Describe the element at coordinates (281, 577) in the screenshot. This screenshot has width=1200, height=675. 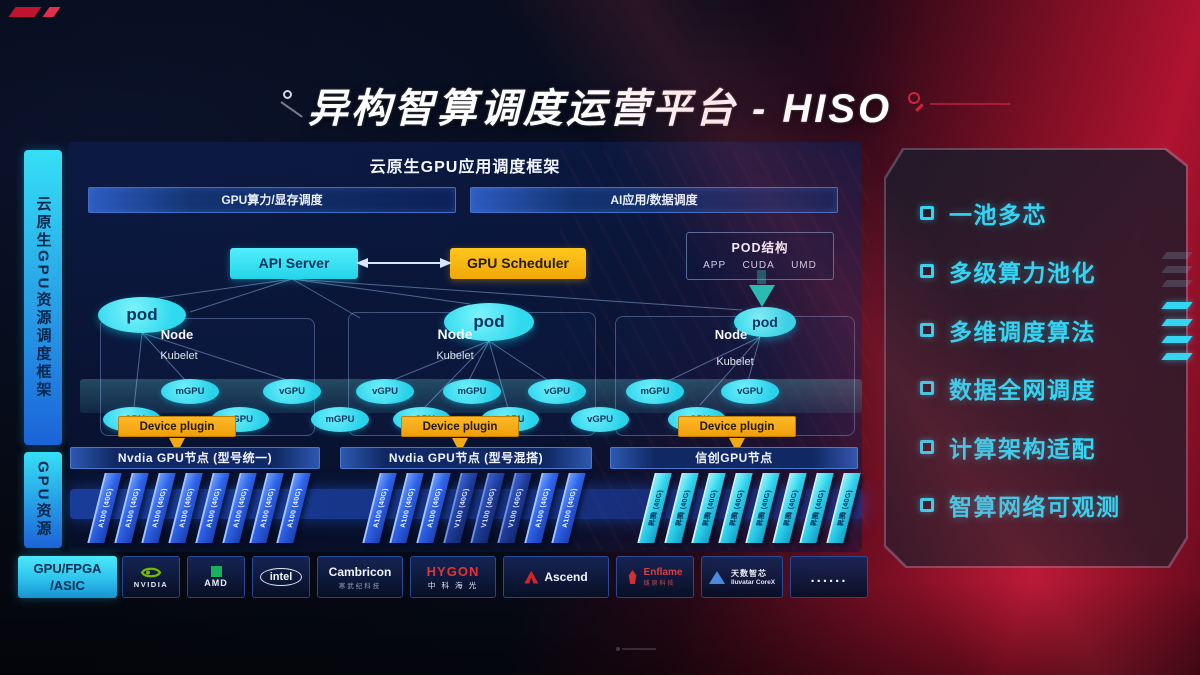
I see `intel-logo-icon: intel` at that location.